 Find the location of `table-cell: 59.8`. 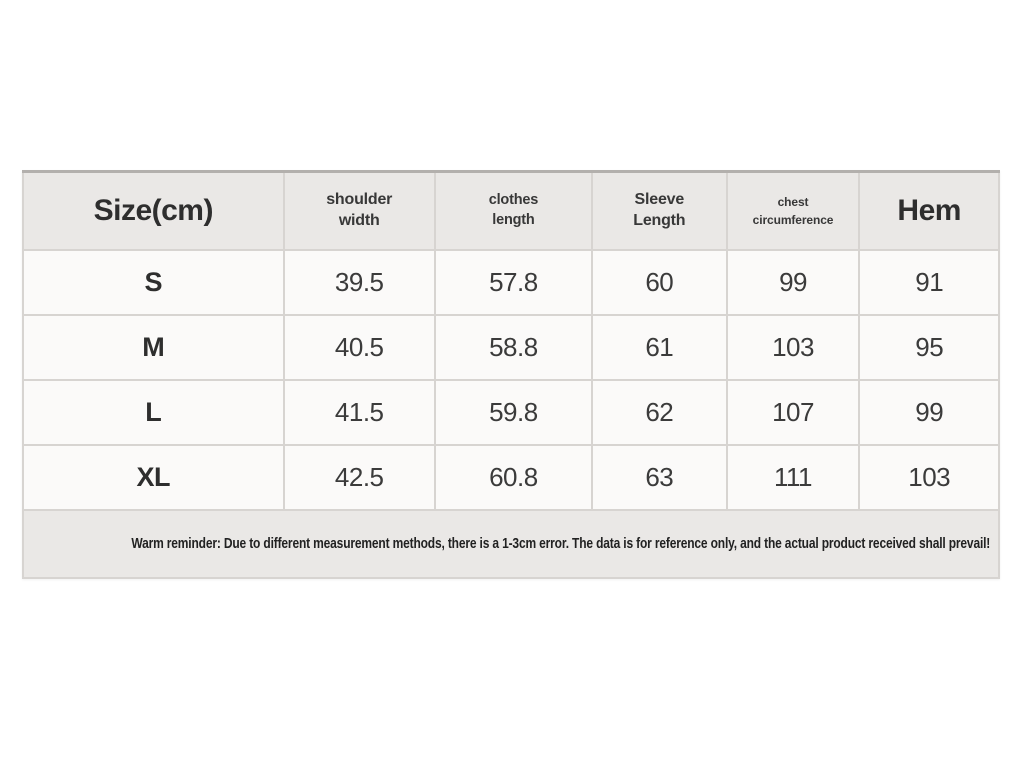

table-cell: 59.8 is located at coordinates (513, 412).